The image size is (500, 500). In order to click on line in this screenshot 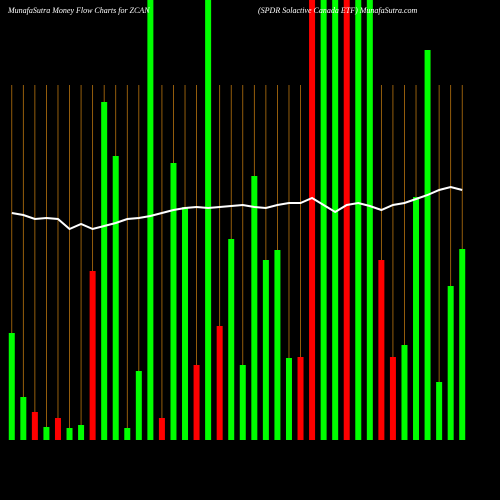, I will do `click(237, 208)`.